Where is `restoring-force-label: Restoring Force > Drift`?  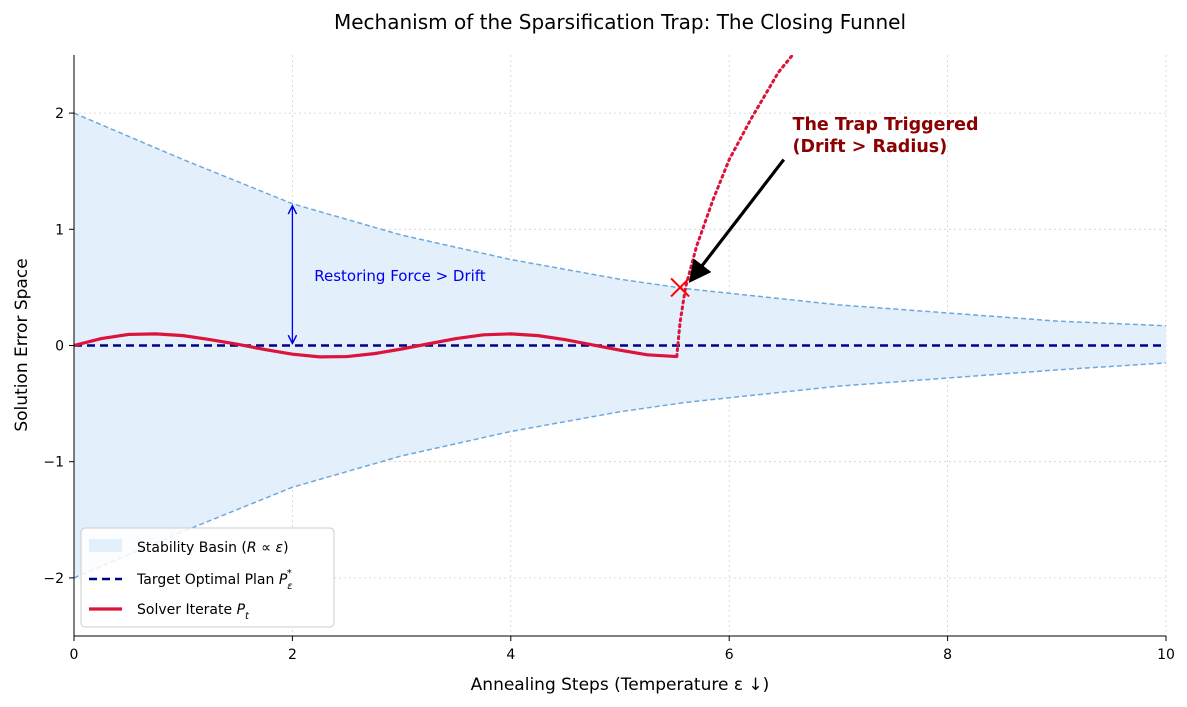 restoring-force-label: Restoring Force > Drift is located at coordinates (400, 276).